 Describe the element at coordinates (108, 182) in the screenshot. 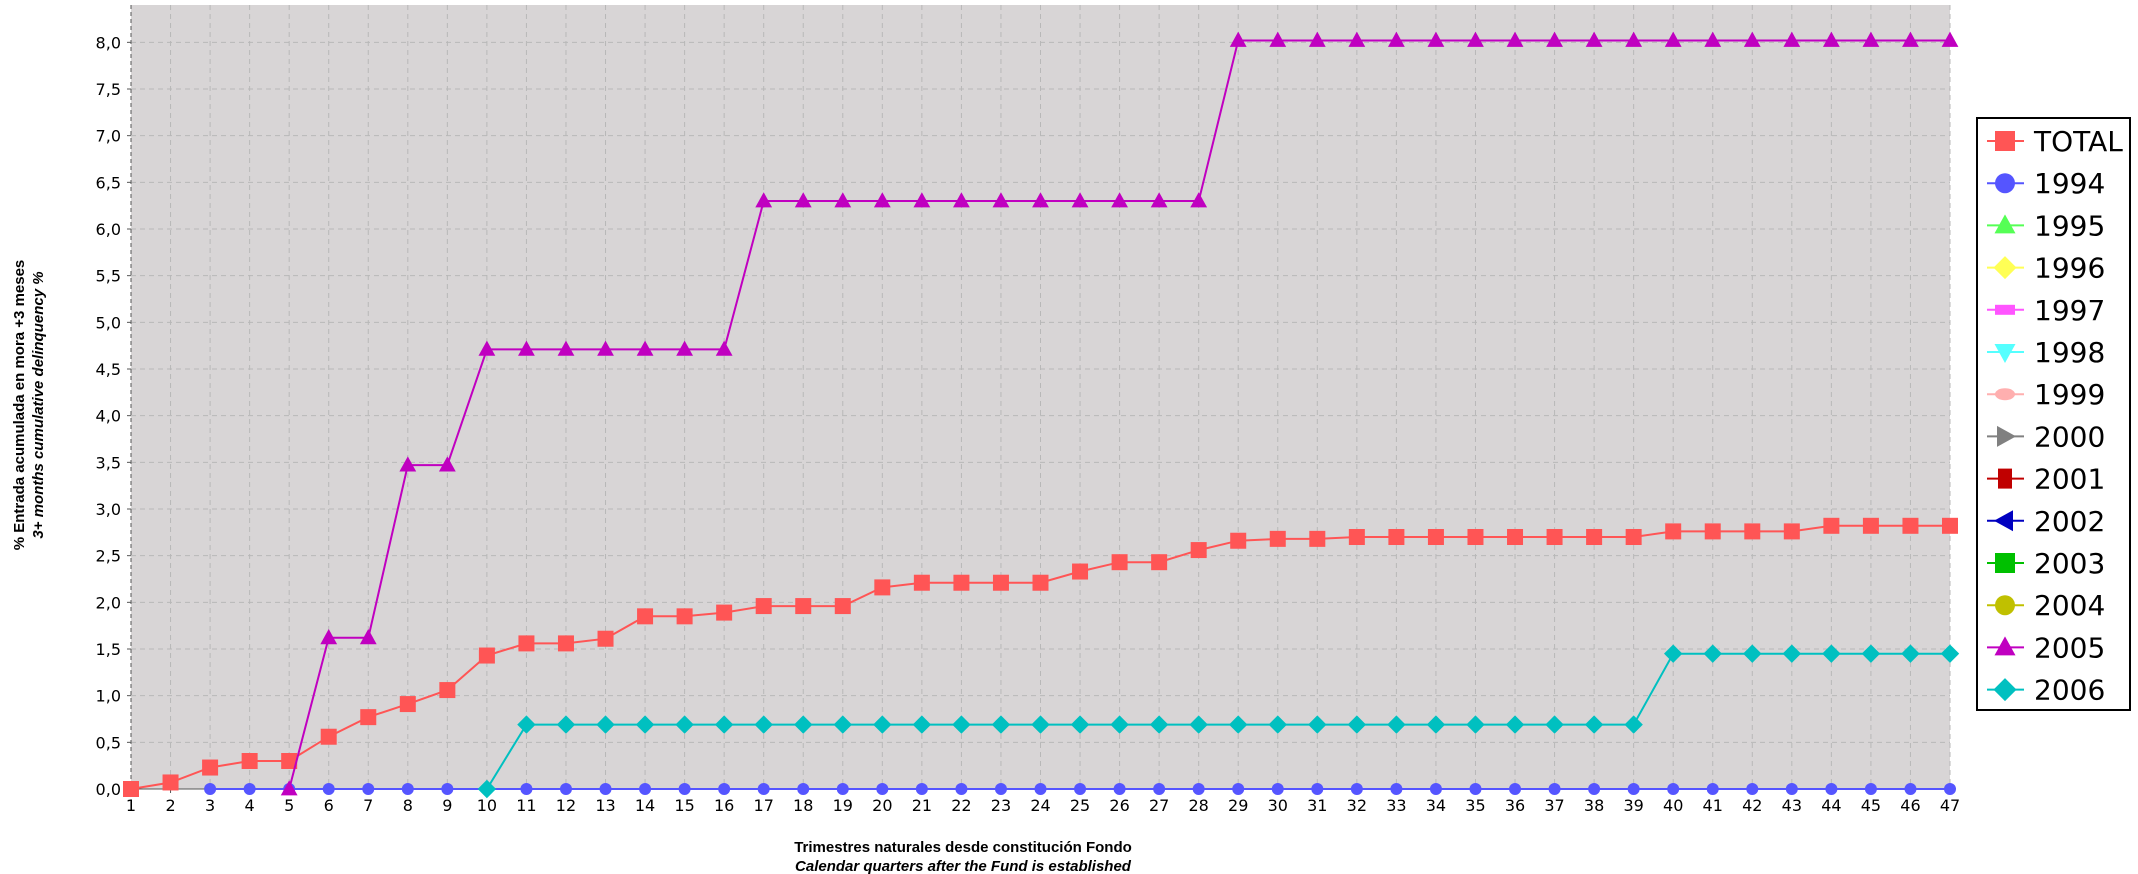

I see `y-tick-label: 6,5` at that location.